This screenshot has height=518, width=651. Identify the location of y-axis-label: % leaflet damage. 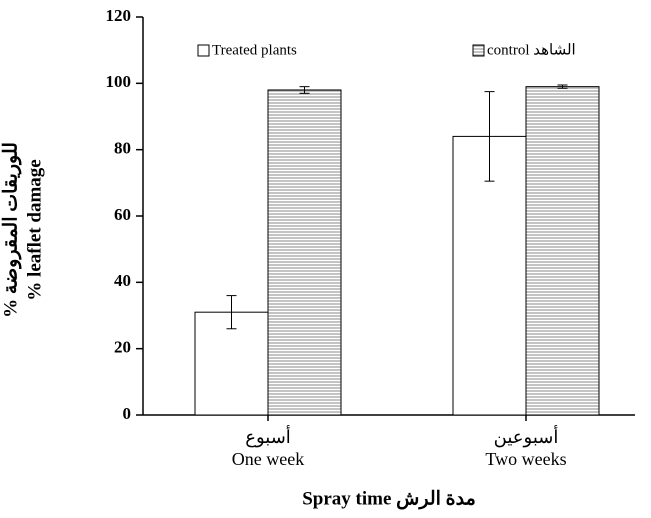
(34, 229).